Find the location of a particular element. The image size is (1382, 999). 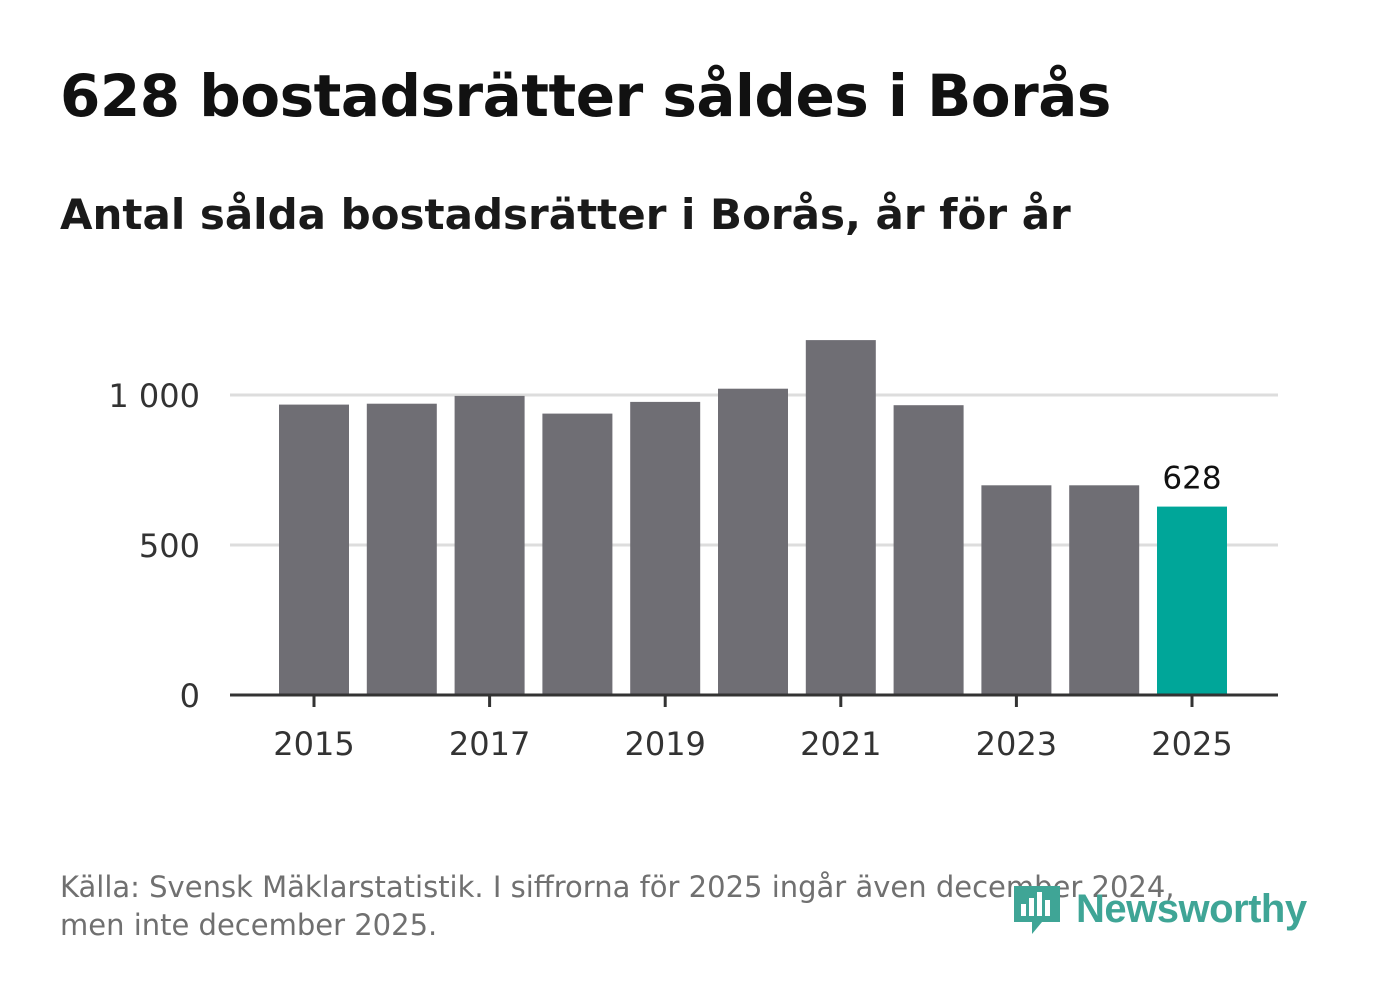

x-tick-label: 2015 is located at coordinates (313, 744).